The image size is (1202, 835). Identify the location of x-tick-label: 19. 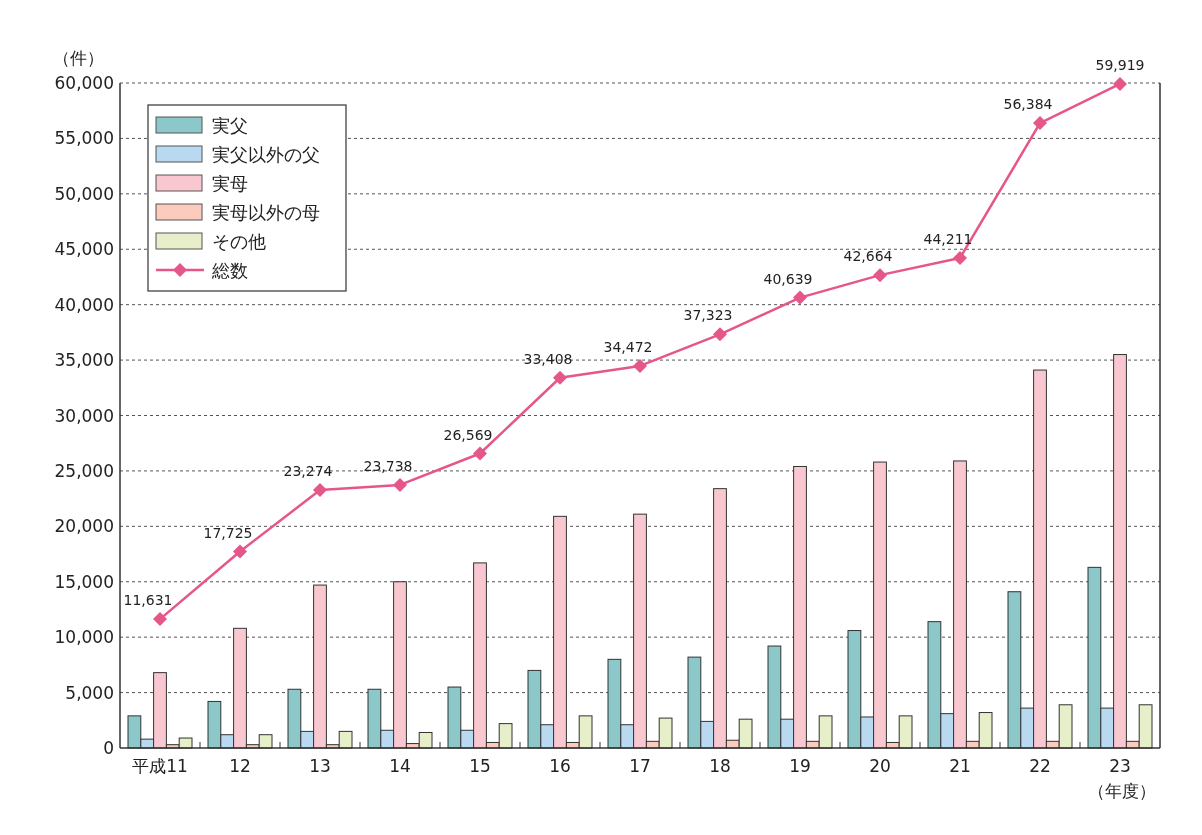
(800, 766).